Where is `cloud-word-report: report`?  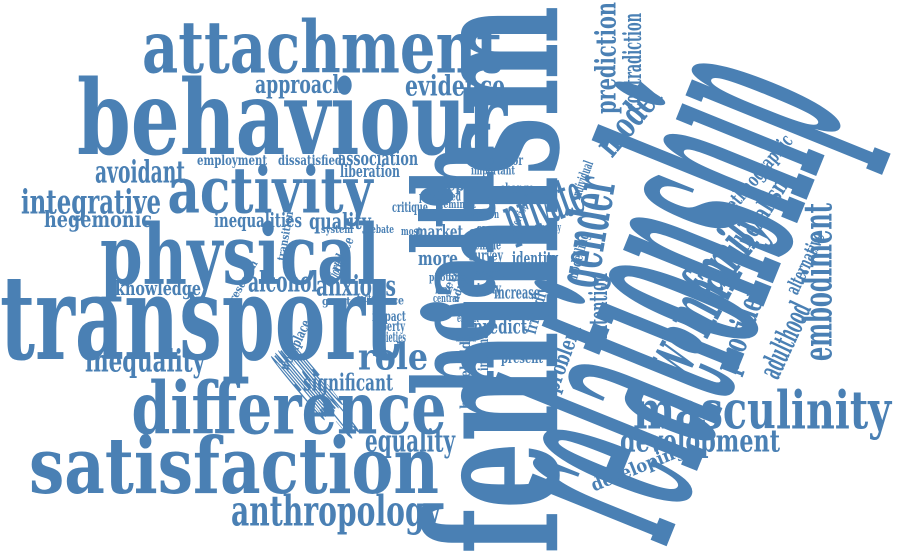
cloud-word-report: report is located at coordinates (462, 184).